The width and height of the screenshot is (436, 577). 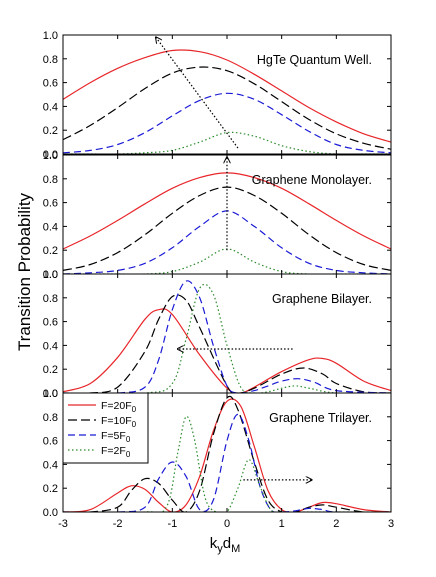 I want to click on x-label-d: d, so click(x=227, y=543).